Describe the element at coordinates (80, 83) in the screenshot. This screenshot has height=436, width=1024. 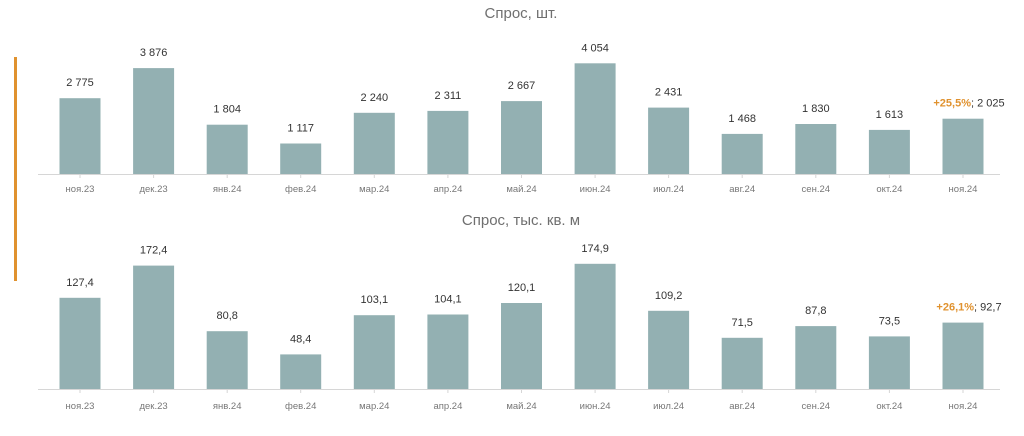
I see `data-label: 2 775` at that location.